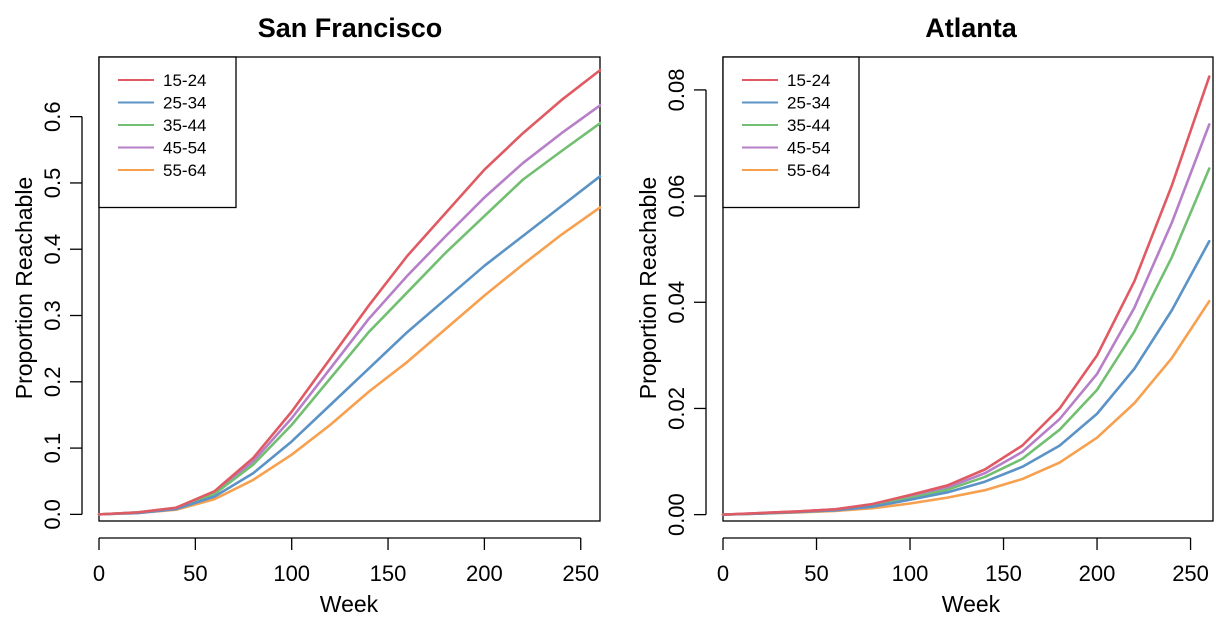 This screenshot has width=1216, height=618. I want to click on y-tick-label: 0.0, so click(52, 514).